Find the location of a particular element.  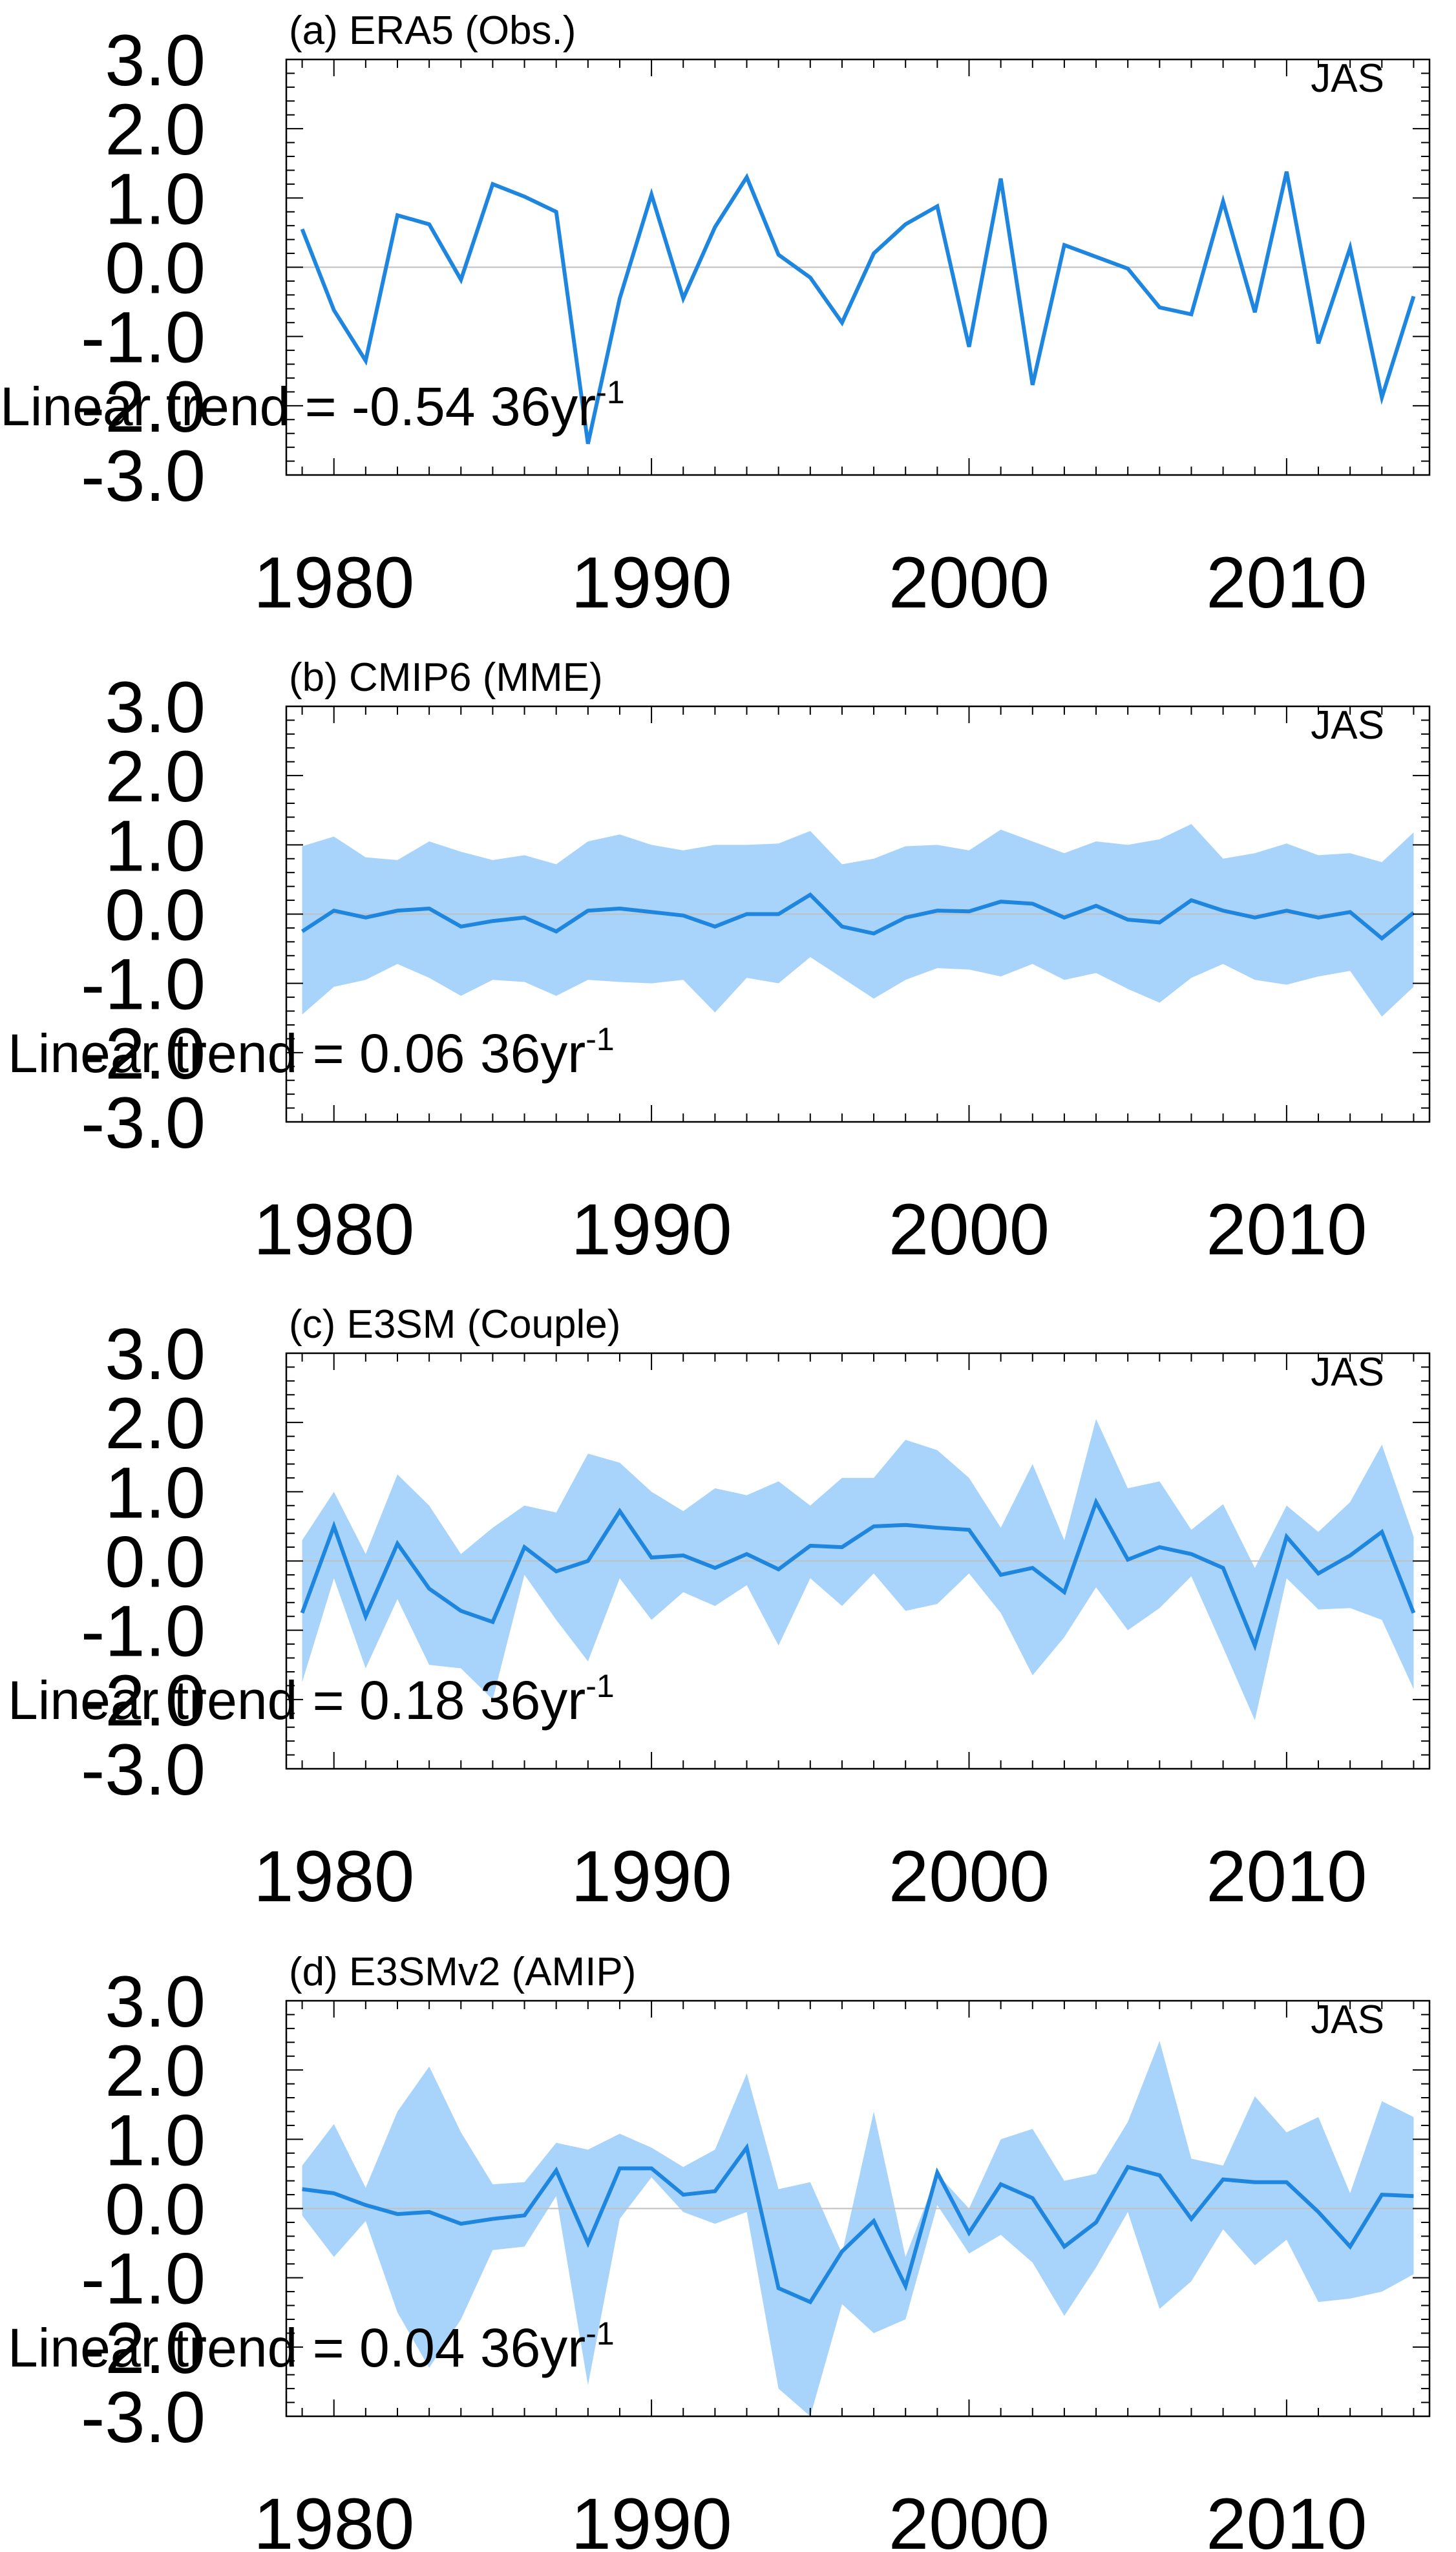

linear-trend-label: Linear trend = 0.18 36yr-1 is located at coordinates (311, 1699).